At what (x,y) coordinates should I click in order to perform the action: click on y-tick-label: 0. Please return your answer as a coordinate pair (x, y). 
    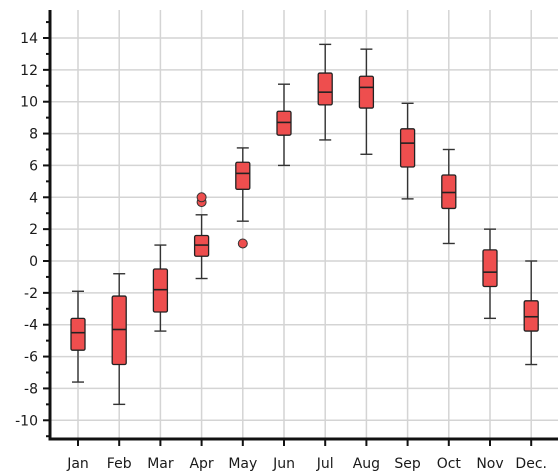
    Looking at the image, I should click on (33, 262).